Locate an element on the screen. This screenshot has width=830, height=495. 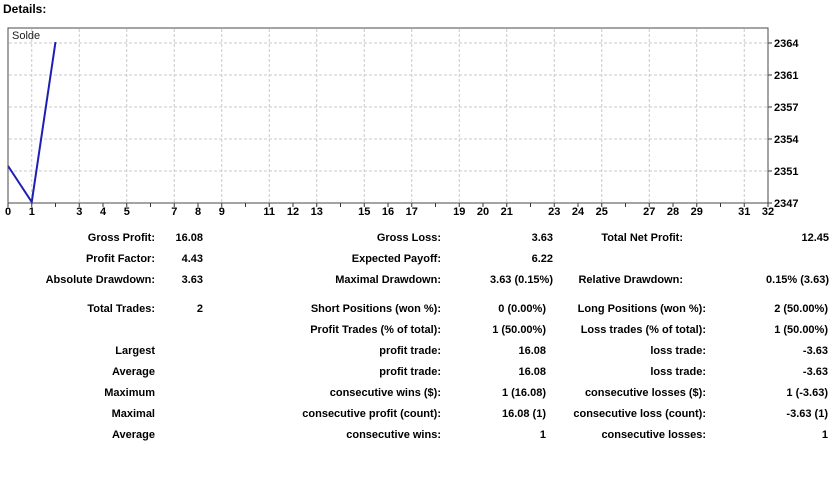
y-tick-label: 2347 is located at coordinates (786, 204).